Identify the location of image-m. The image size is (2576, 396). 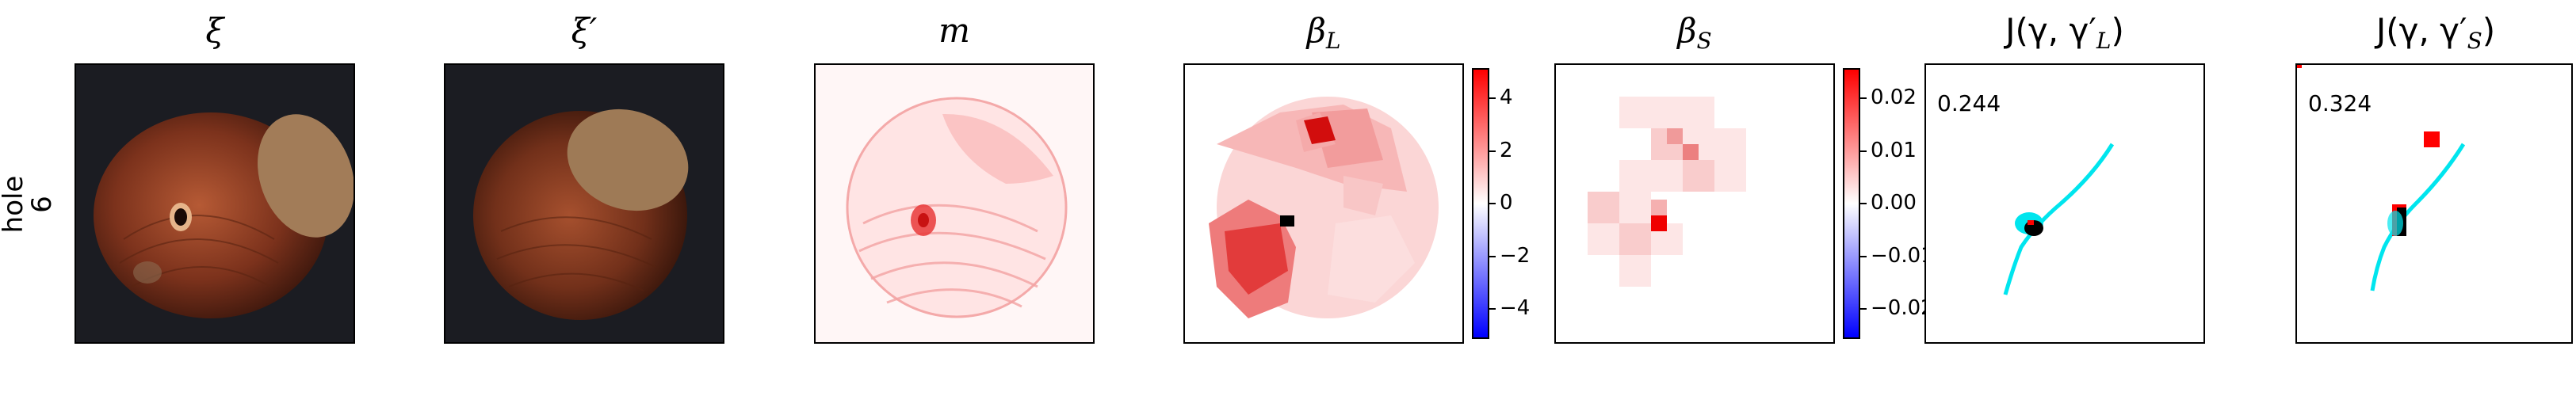
(955, 203).